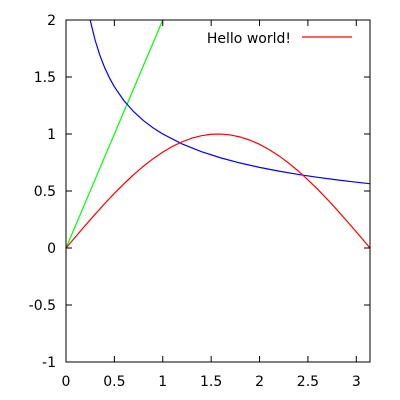 Image resolution: width=400 pixels, height=400 pixels. I want to click on legend: Hello world!, so click(279, 39).